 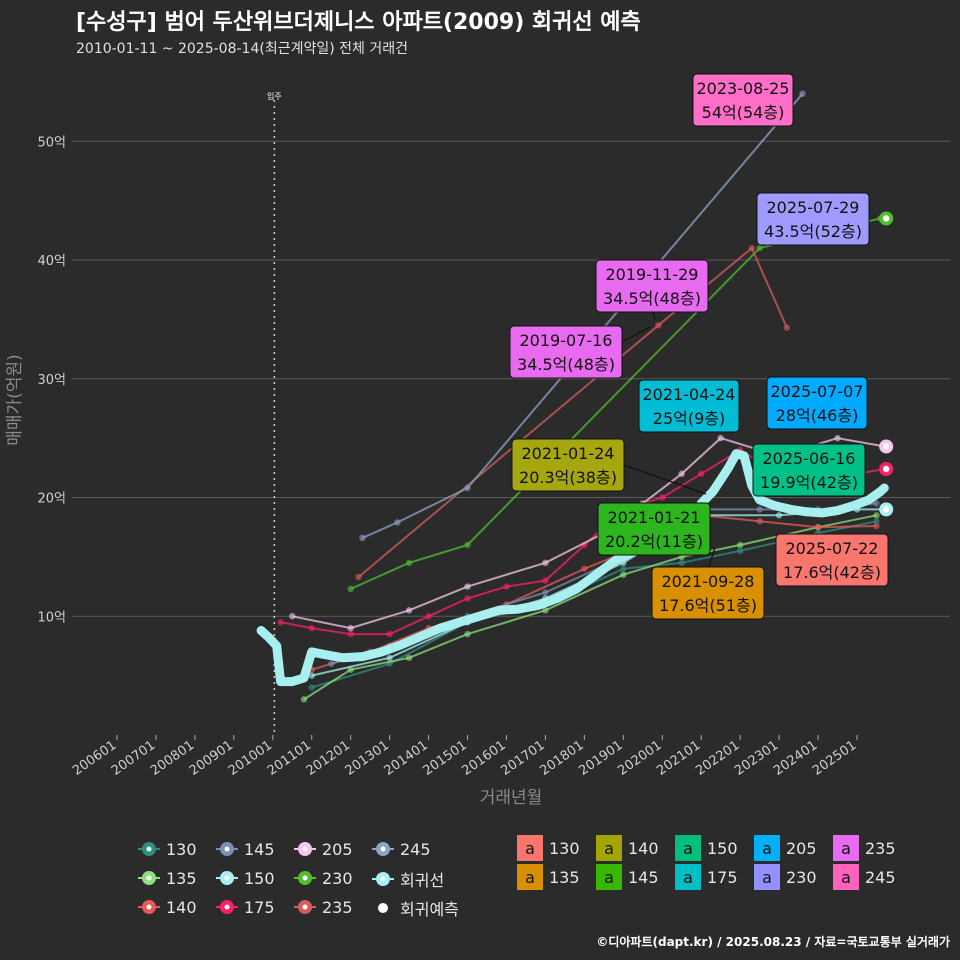 What do you see at coordinates (484, 758) in the screenshot?
I see `x-tick-label: 201601` at bounding box center [484, 758].